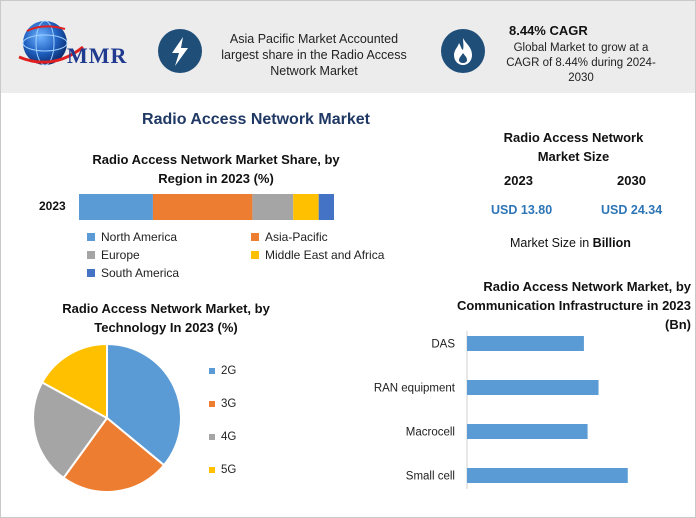 The image size is (696, 518). I want to click on market-size-unit-bold: Billion, so click(611, 243).